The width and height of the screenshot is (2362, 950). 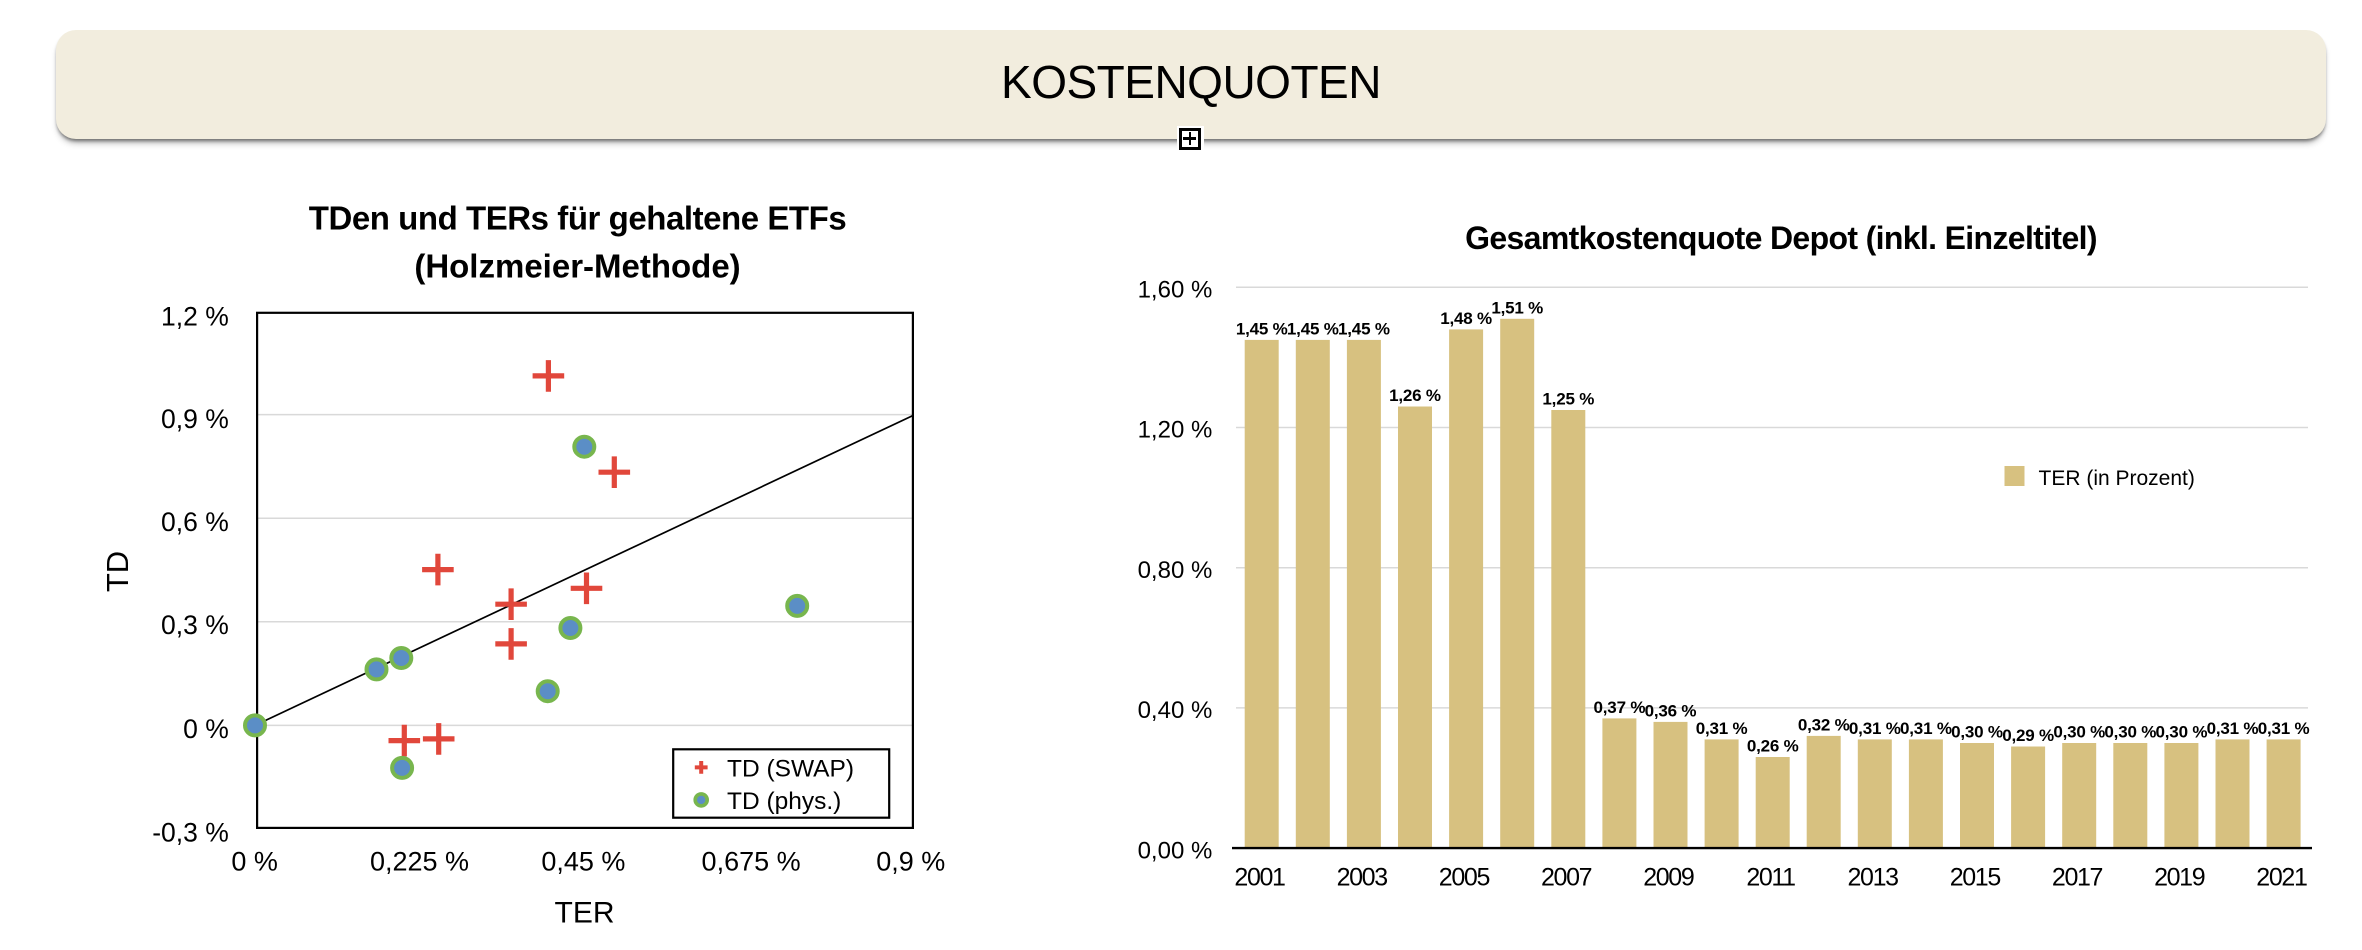 I want to click on svg-text: 1,2 %, so click(x=195, y=317).